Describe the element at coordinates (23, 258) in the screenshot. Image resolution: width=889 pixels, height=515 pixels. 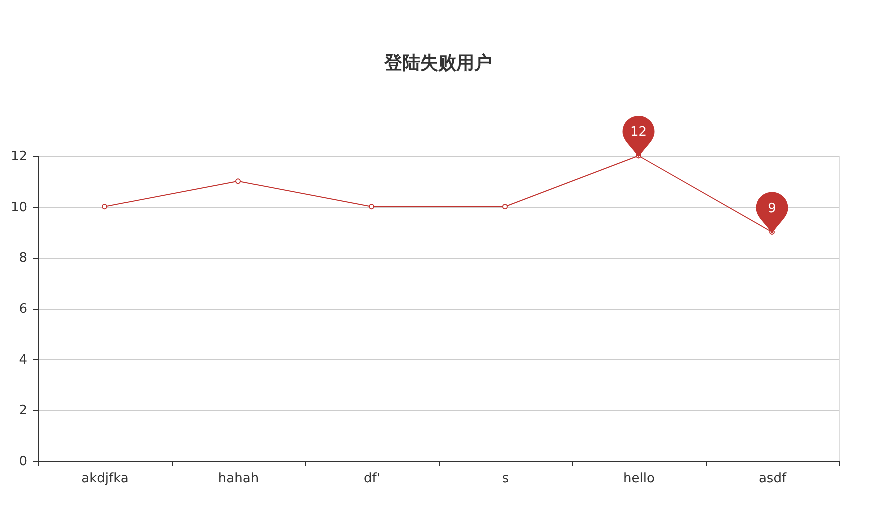
I see `y-tick-label: 8` at that location.